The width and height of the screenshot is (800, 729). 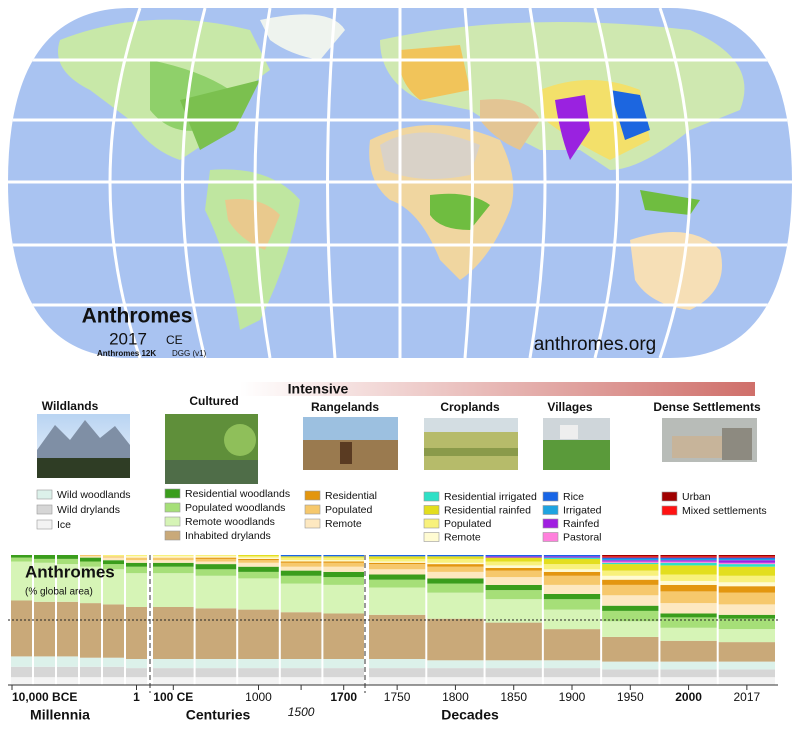 I want to click on photos, so click(x=397, y=449).